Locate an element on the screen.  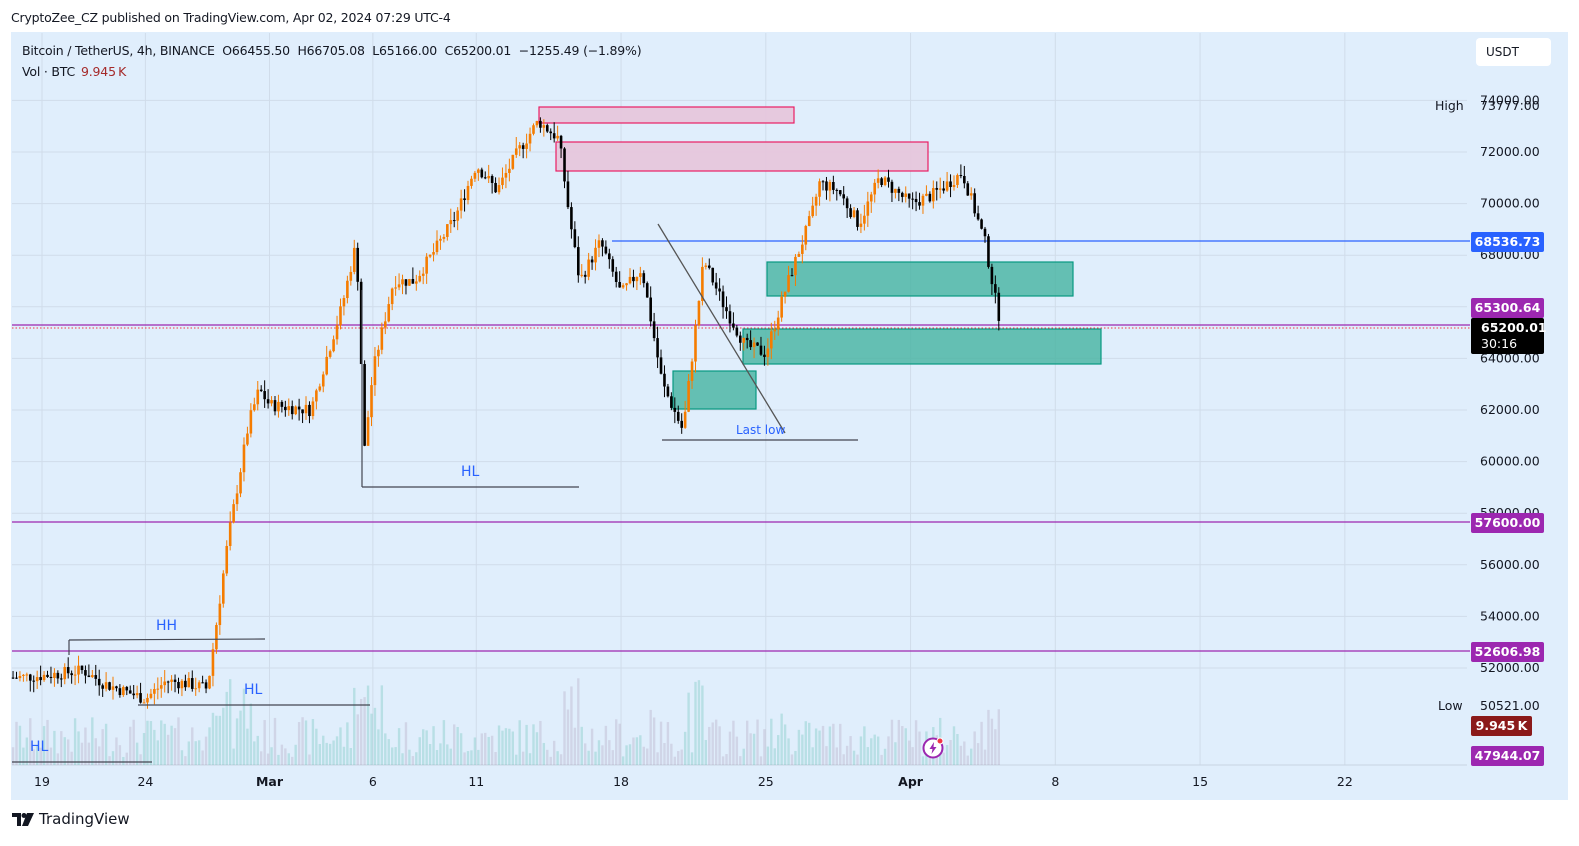
price-tag-purple-1: 65300.64 is located at coordinates (1507, 308).